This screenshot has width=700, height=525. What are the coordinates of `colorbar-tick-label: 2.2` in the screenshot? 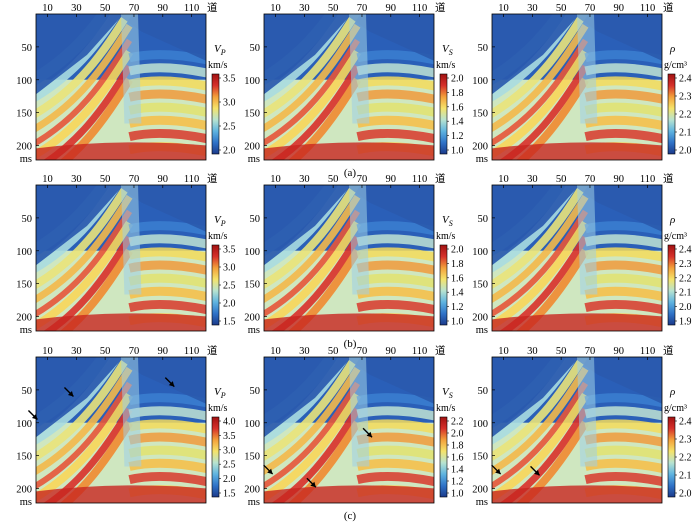 It's located at (457, 422).